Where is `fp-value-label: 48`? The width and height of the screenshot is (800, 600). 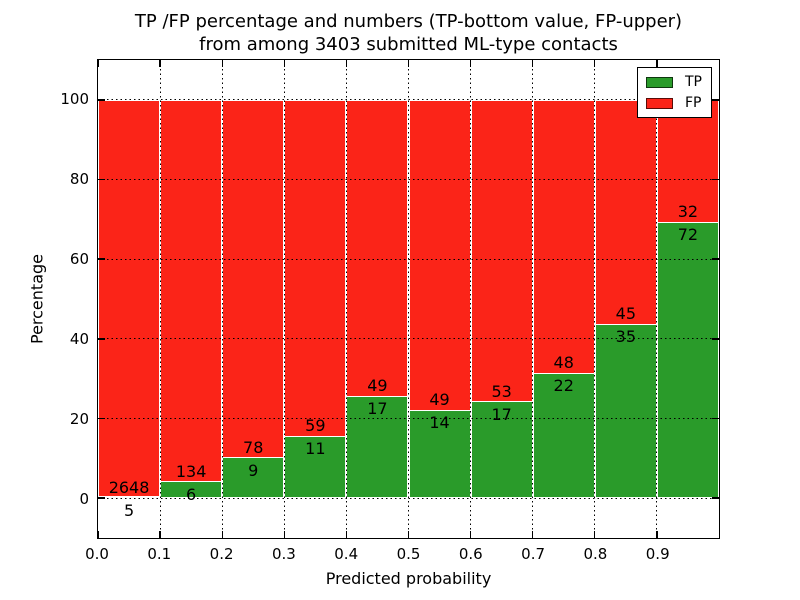 fp-value-label: 48 is located at coordinates (563, 363).